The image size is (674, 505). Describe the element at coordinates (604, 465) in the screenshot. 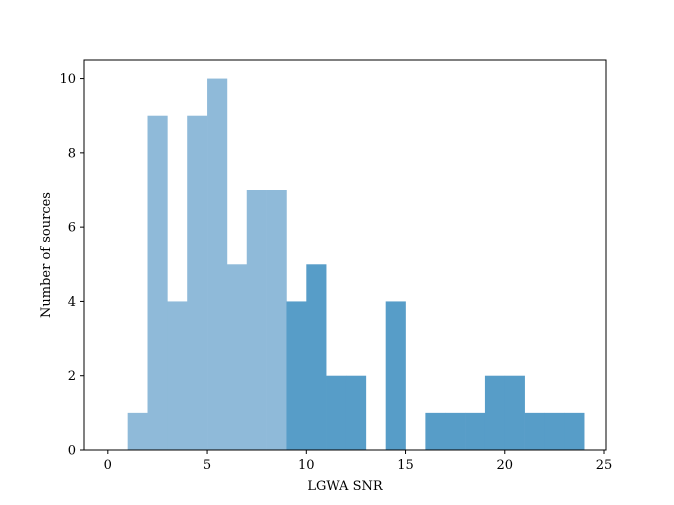

I see `x-tick-label: 25` at that location.